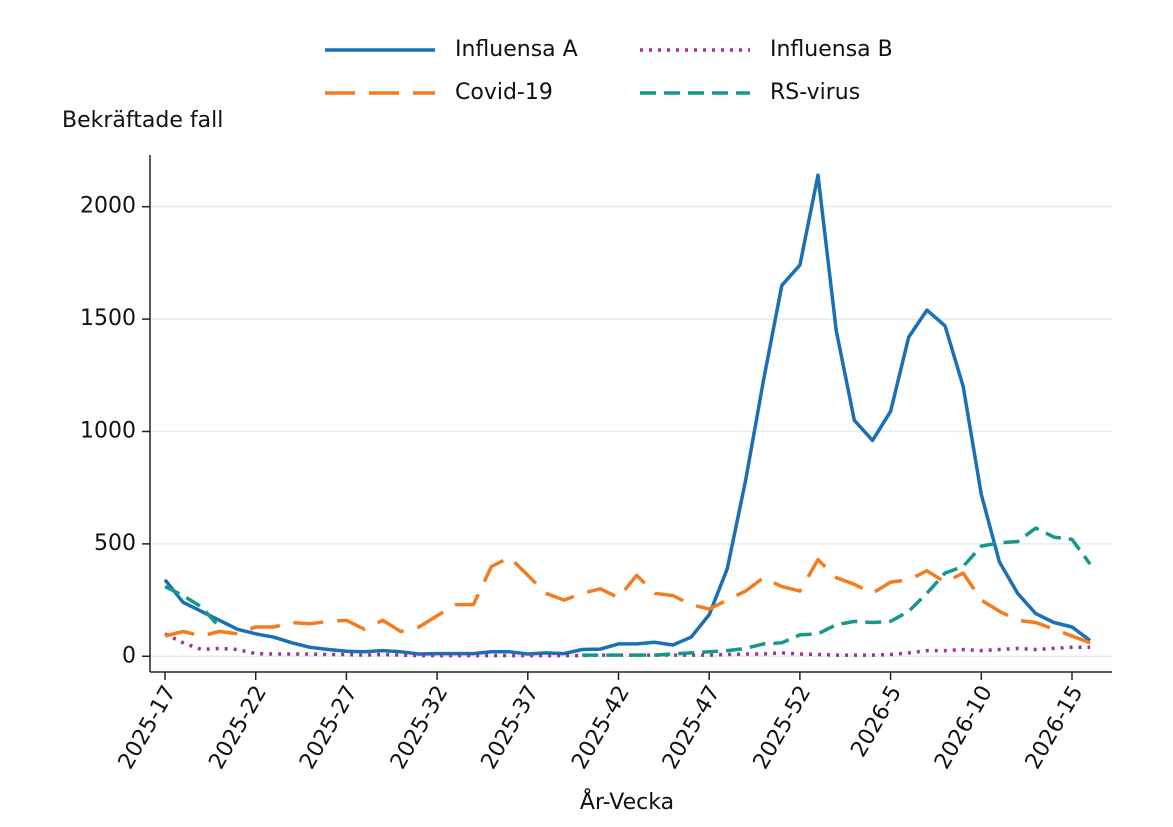  I want to click on x-tick-label: 2025-27, so click(329, 728).